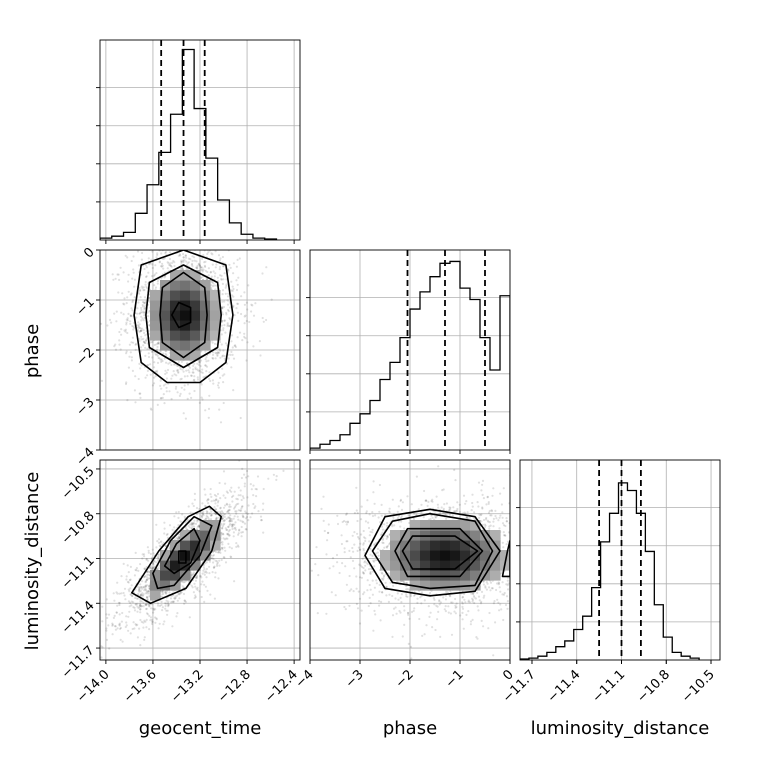 The height and width of the screenshot is (760, 760). I want to click on panel-content-scatter-phase-luminosity_distance, so click(410, 560).